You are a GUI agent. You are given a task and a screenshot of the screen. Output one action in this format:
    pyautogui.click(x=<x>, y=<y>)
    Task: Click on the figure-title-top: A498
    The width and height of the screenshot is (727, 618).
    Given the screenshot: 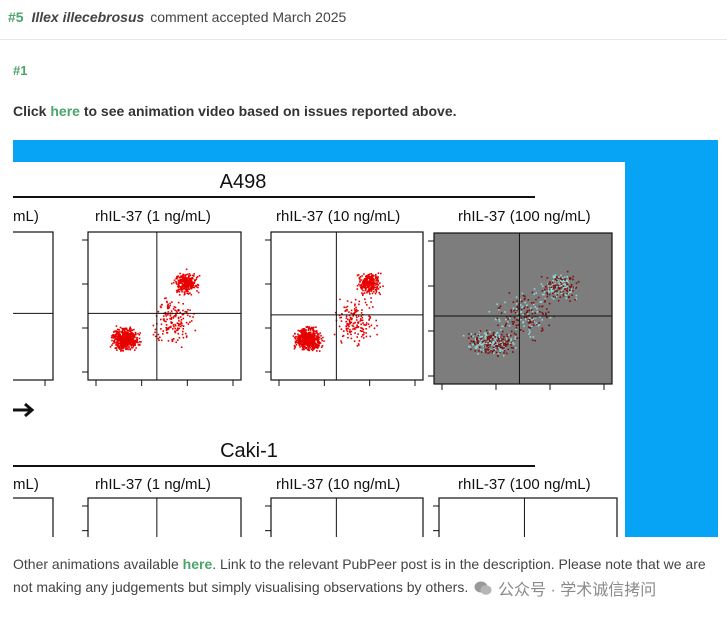 What is the action you would take?
    pyautogui.click(x=243, y=182)
    